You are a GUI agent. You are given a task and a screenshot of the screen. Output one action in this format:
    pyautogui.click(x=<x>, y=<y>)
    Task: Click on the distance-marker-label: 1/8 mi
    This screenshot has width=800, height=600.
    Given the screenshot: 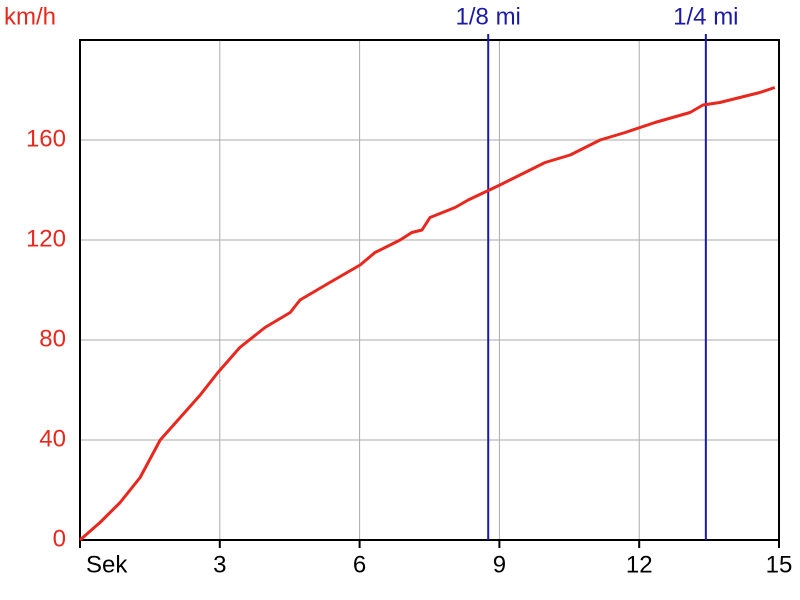 What is the action you would take?
    pyautogui.click(x=488, y=16)
    